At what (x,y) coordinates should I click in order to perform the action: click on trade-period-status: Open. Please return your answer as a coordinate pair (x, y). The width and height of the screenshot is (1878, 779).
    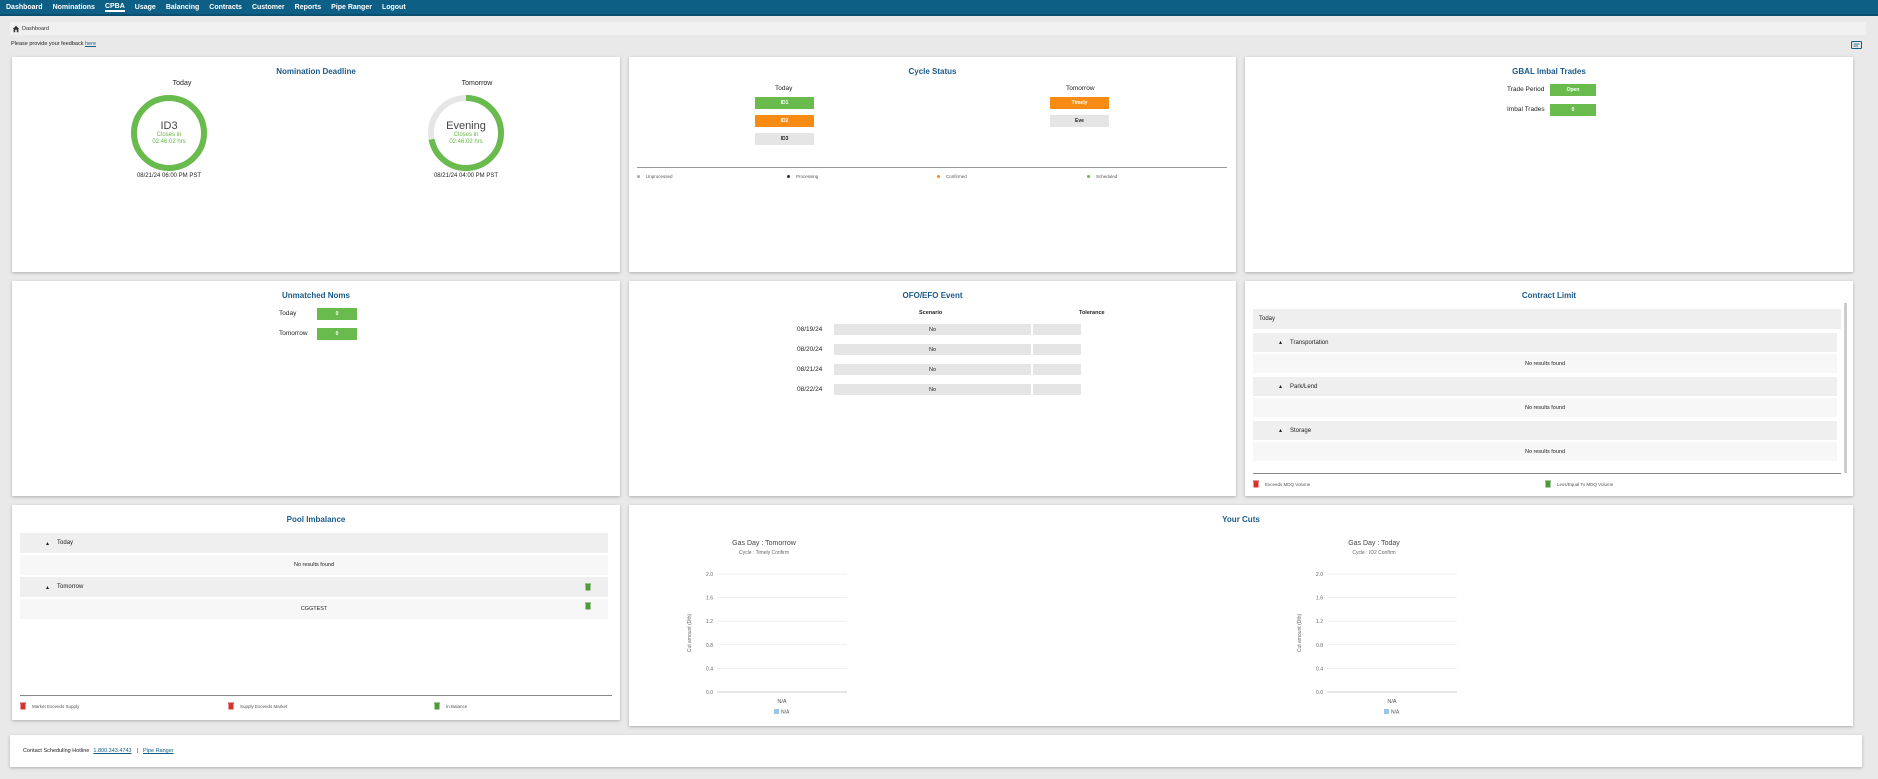
    Looking at the image, I should click on (1573, 90).